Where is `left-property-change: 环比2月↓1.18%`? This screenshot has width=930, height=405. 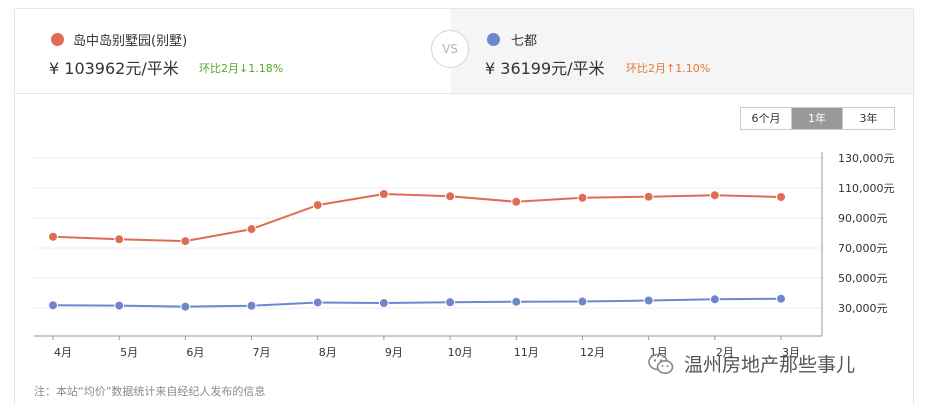
left-property-change: 环比2月↓1.18% is located at coordinates (241, 68).